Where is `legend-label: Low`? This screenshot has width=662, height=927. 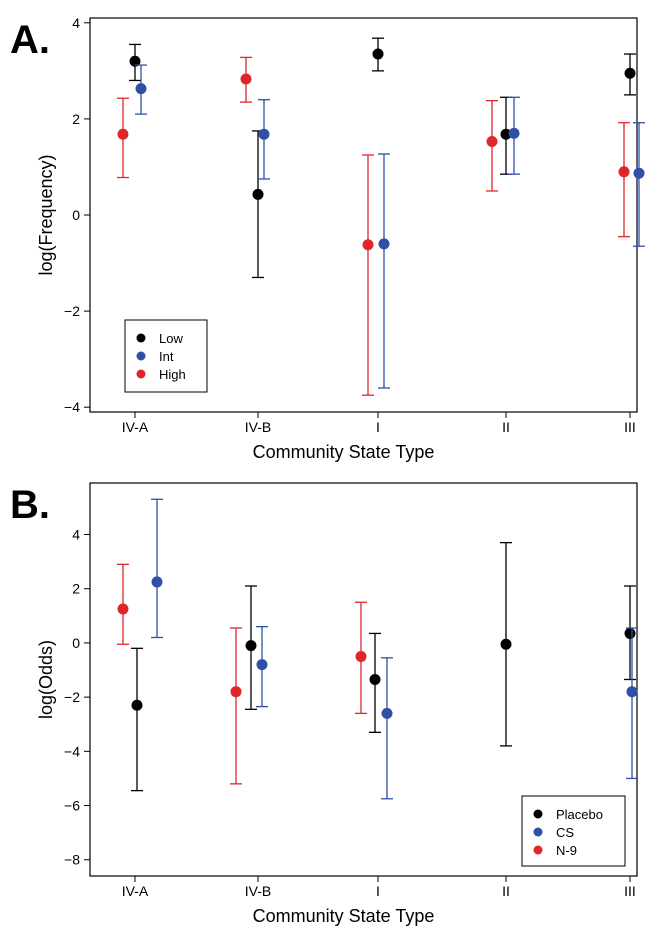
legend-label: Low is located at coordinates (171, 338).